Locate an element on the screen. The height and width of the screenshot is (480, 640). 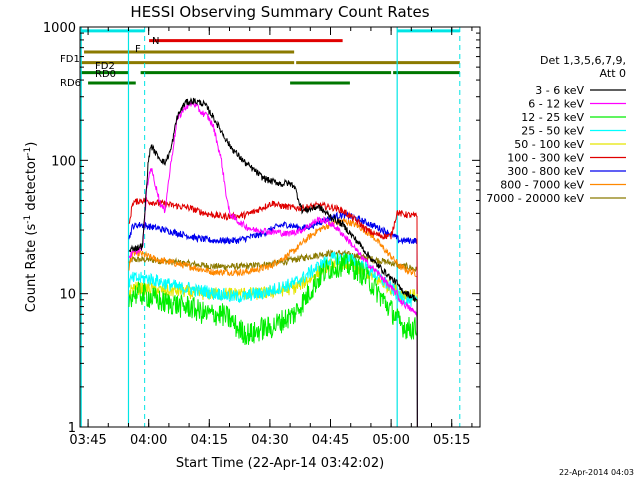
chart-title: HESSI Observing Summary Count Rates is located at coordinates (279, 12).